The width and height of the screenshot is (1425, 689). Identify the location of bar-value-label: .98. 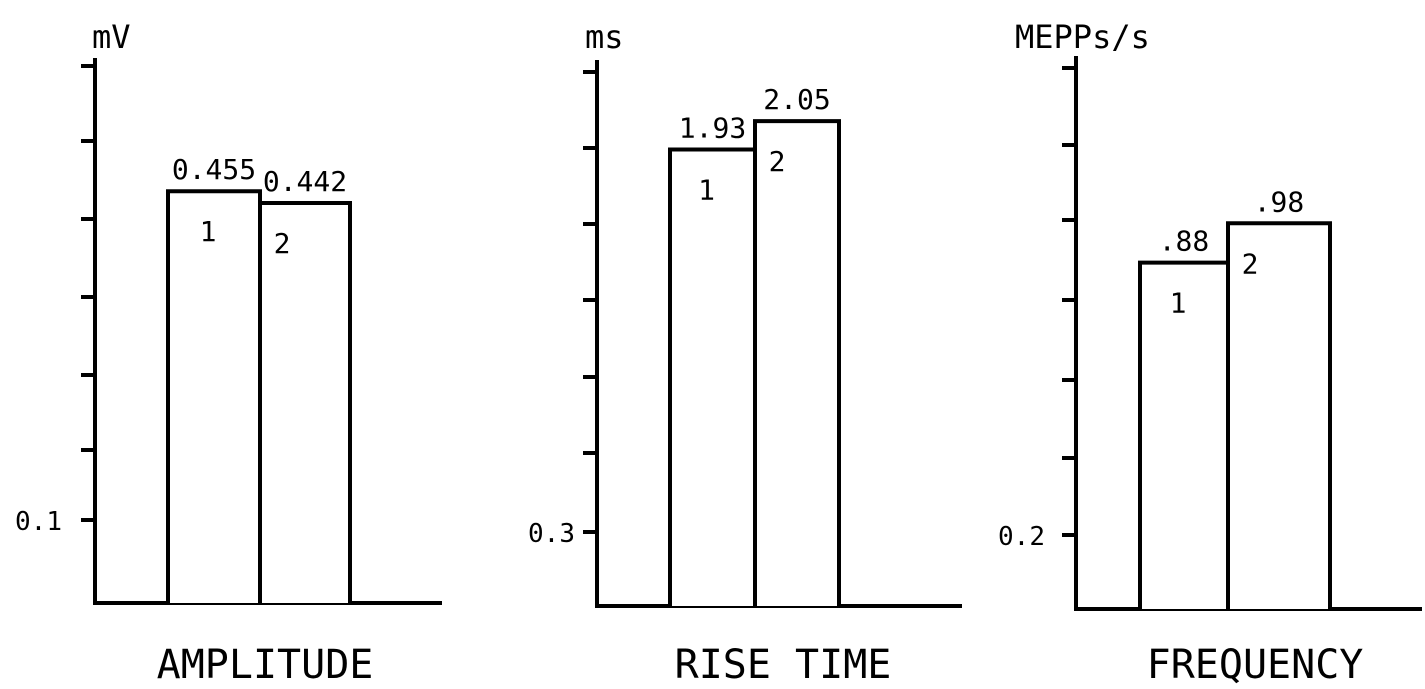
(1279, 201).